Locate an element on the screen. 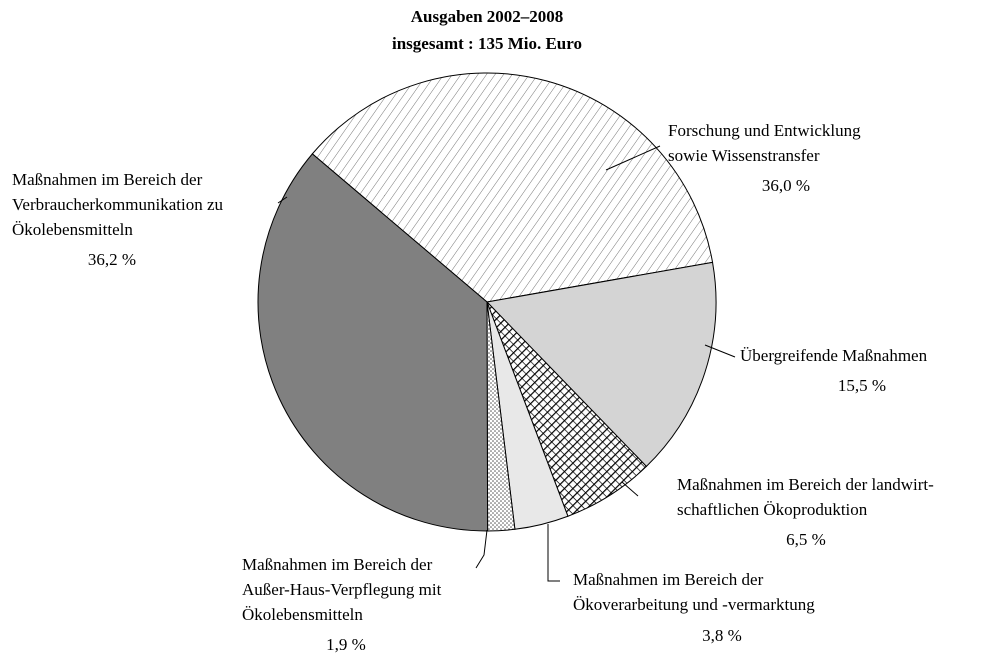  value-label: 1,9 % is located at coordinates (346, 644).